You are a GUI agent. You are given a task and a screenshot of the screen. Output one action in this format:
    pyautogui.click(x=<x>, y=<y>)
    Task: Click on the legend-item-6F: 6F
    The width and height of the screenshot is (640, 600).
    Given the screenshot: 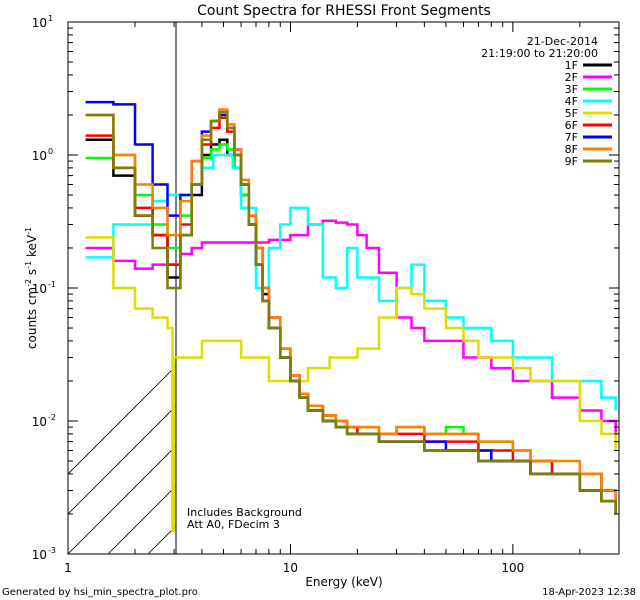 What is the action you would take?
    pyautogui.click(x=588, y=125)
    